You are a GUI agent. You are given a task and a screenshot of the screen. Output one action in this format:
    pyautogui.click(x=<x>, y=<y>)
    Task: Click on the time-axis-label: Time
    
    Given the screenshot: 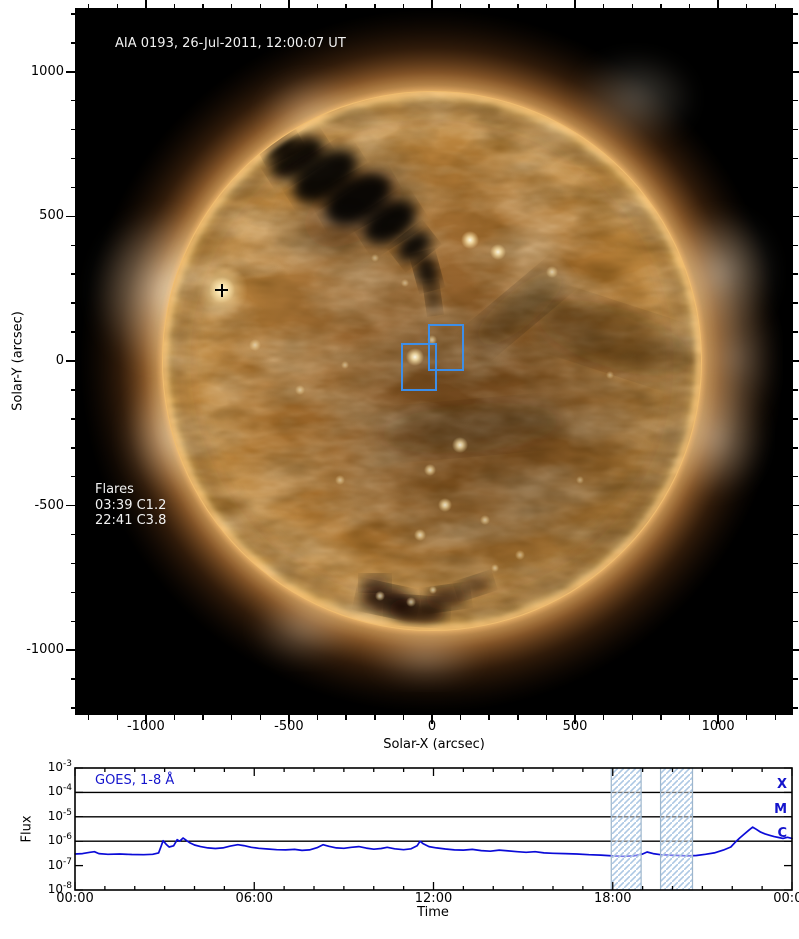 What is the action you would take?
    pyautogui.click(x=433, y=912)
    